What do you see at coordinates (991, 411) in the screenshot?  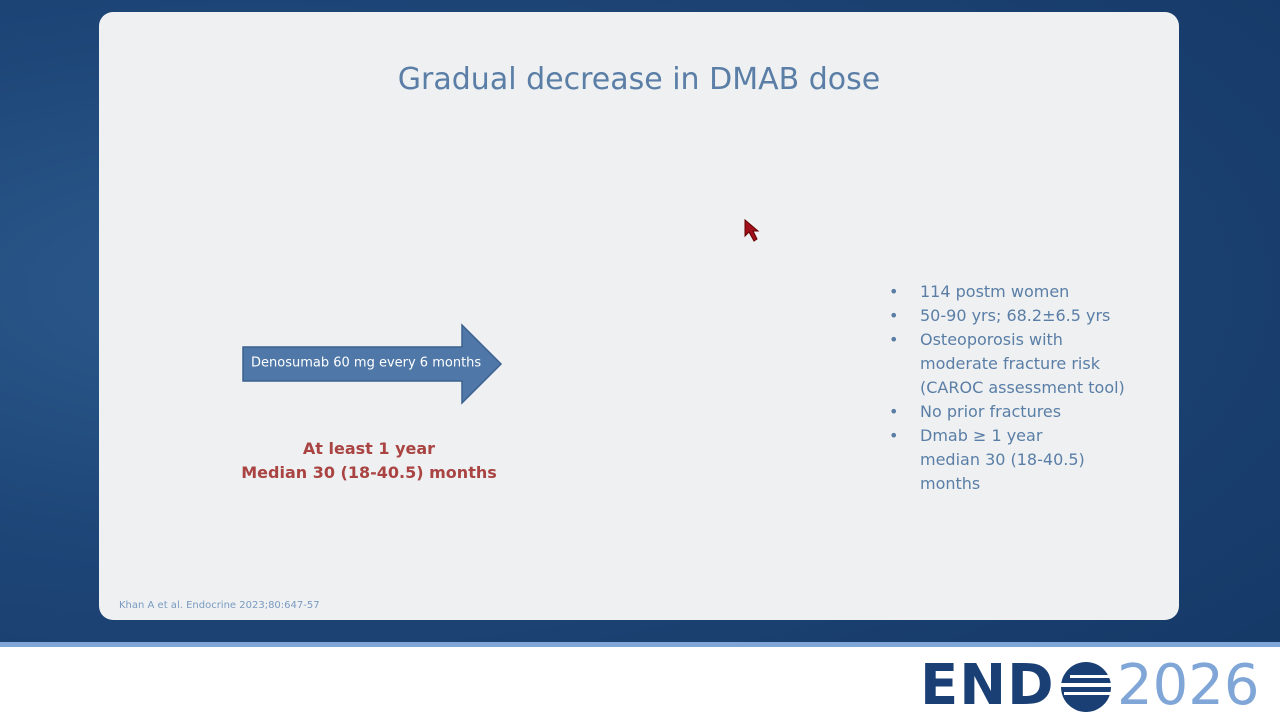 I see `bullet-line: No prior fractures` at bounding box center [991, 411].